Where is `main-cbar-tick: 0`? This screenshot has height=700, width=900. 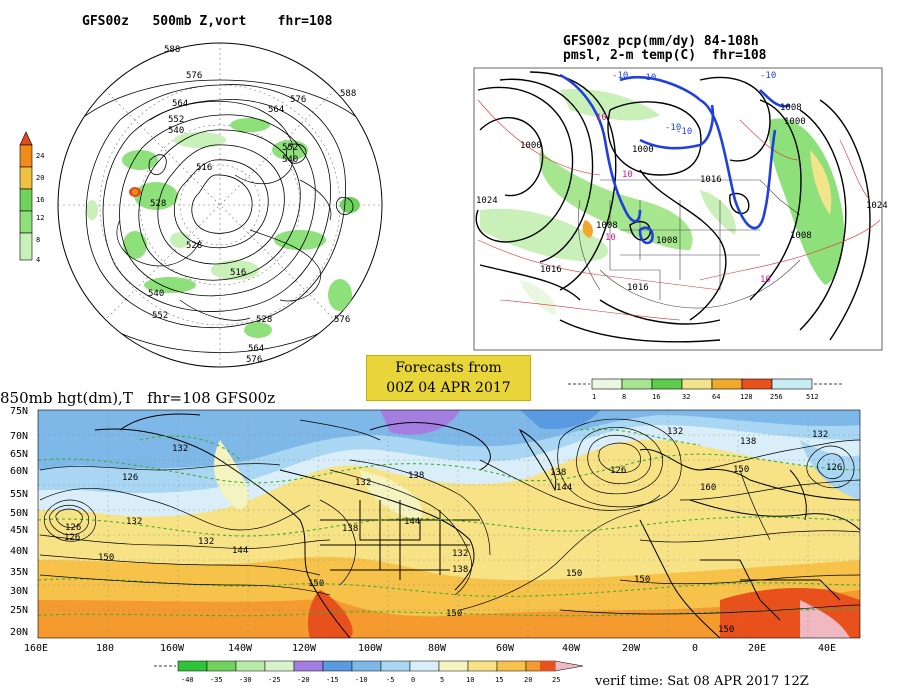 main-cbar-tick: 0 is located at coordinates (413, 680).